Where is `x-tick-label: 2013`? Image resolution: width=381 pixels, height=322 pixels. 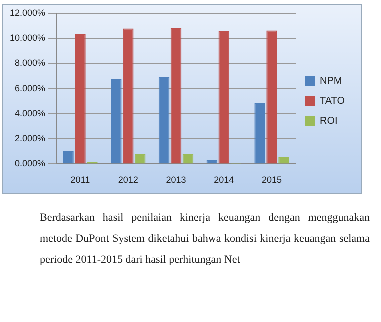 x-tick-label: 2013 is located at coordinates (176, 180).